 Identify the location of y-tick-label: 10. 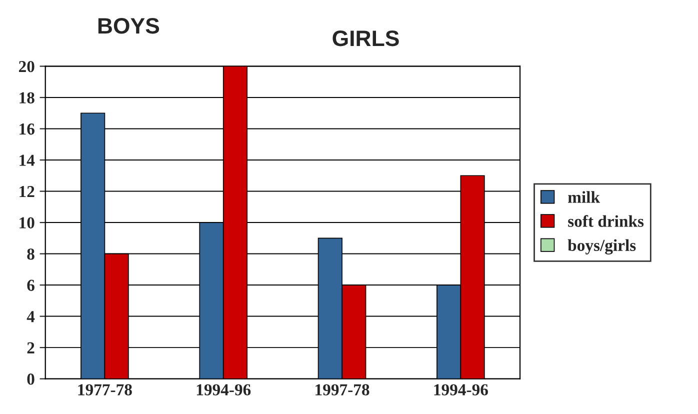
(27, 222).